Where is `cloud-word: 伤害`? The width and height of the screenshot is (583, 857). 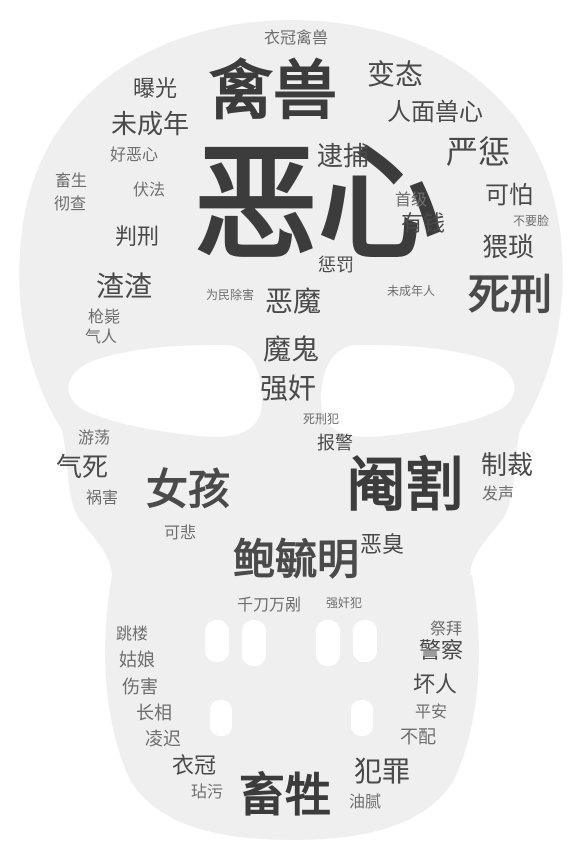 cloud-word: 伤害 is located at coordinates (140, 687).